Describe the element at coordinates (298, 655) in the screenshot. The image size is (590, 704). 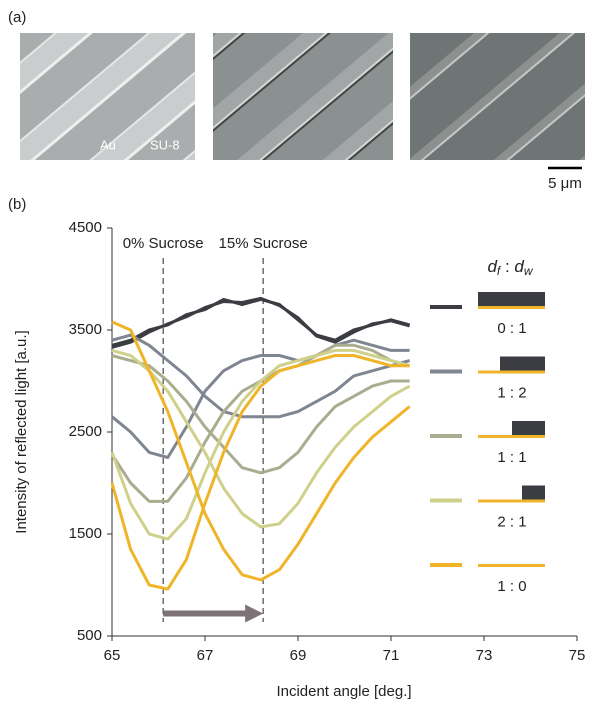
I see `x-tick-label: 69` at that location.